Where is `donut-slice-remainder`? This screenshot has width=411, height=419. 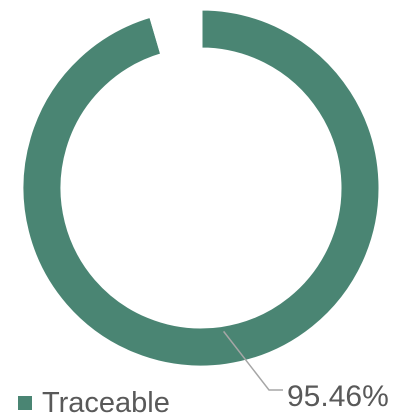 donut-slice-remainder is located at coordinates (175, 32).